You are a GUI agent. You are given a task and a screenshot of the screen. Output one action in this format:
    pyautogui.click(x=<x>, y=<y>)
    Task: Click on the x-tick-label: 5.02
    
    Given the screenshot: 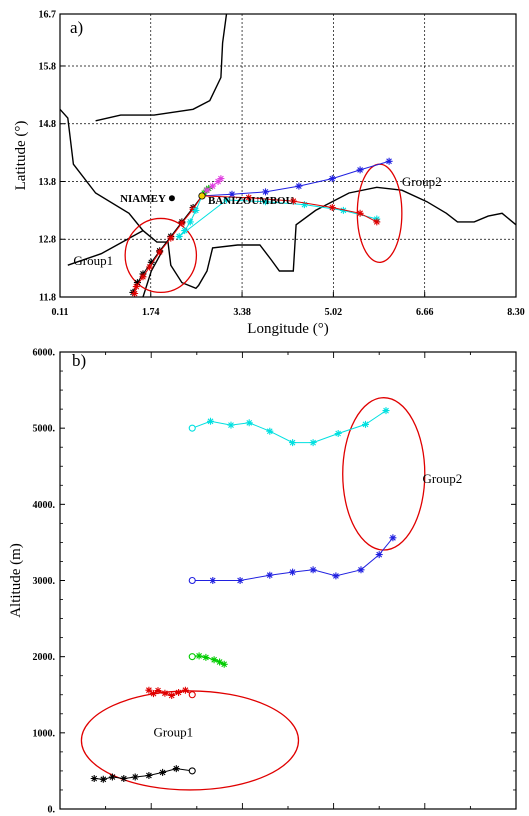 What is the action you would take?
    pyautogui.click(x=334, y=312)
    